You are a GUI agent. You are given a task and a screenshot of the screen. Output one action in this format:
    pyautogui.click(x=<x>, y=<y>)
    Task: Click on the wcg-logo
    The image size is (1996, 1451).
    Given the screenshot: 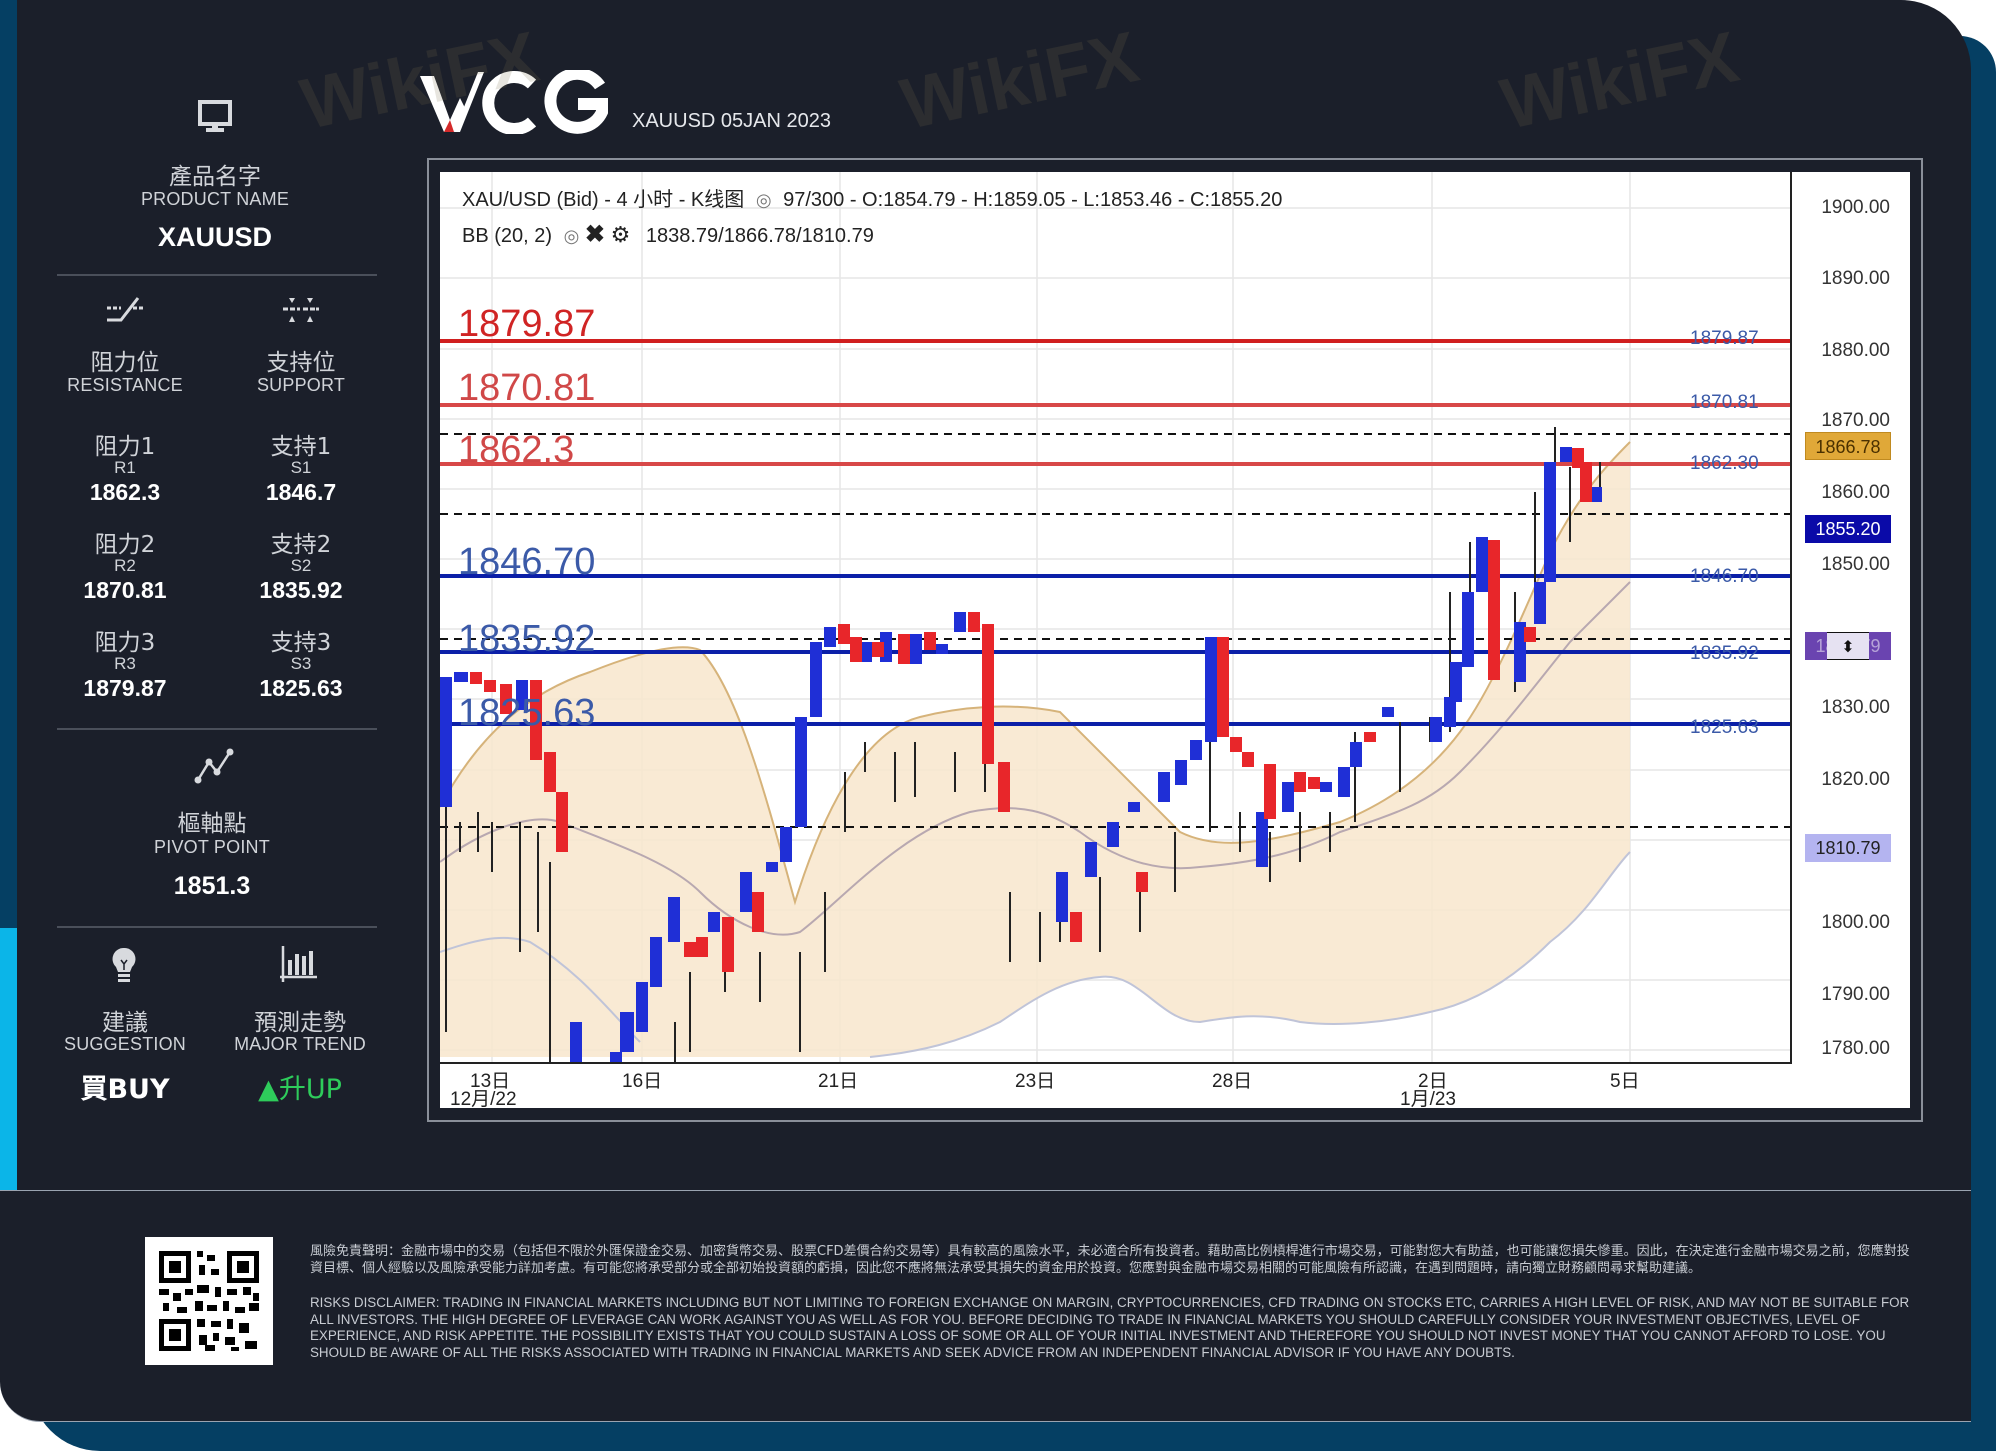 What is the action you would take?
    pyautogui.click(x=514, y=102)
    